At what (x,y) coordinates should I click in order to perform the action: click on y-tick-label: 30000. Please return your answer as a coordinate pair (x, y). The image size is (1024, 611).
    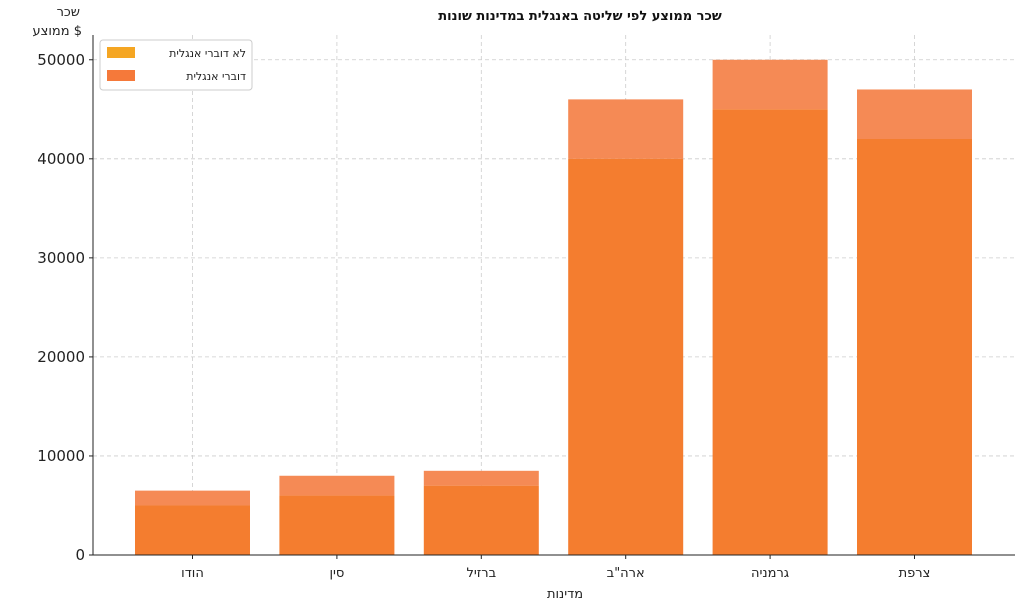
    Looking at the image, I should click on (61, 258).